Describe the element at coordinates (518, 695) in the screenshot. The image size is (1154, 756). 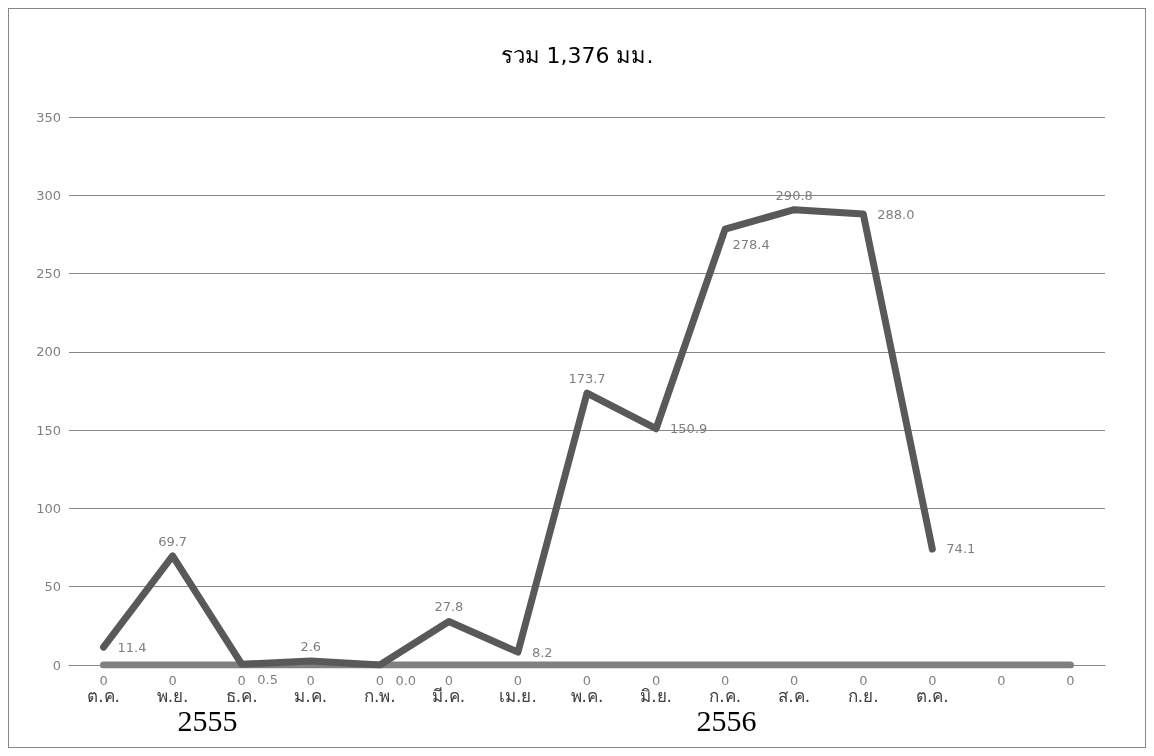
I see `x-tick-label: เม.ย.` at that location.